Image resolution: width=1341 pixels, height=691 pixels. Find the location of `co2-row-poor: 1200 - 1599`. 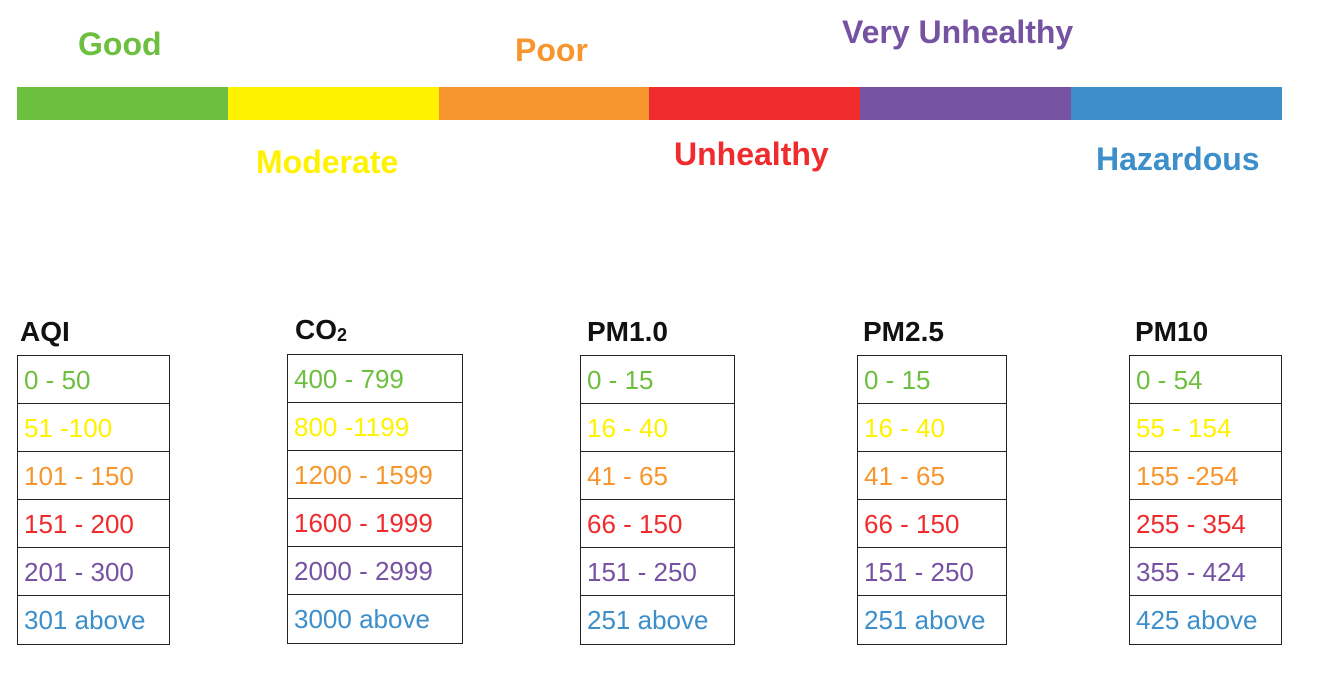

co2-row-poor: 1200 - 1599 is located at coordinates (375, 475).